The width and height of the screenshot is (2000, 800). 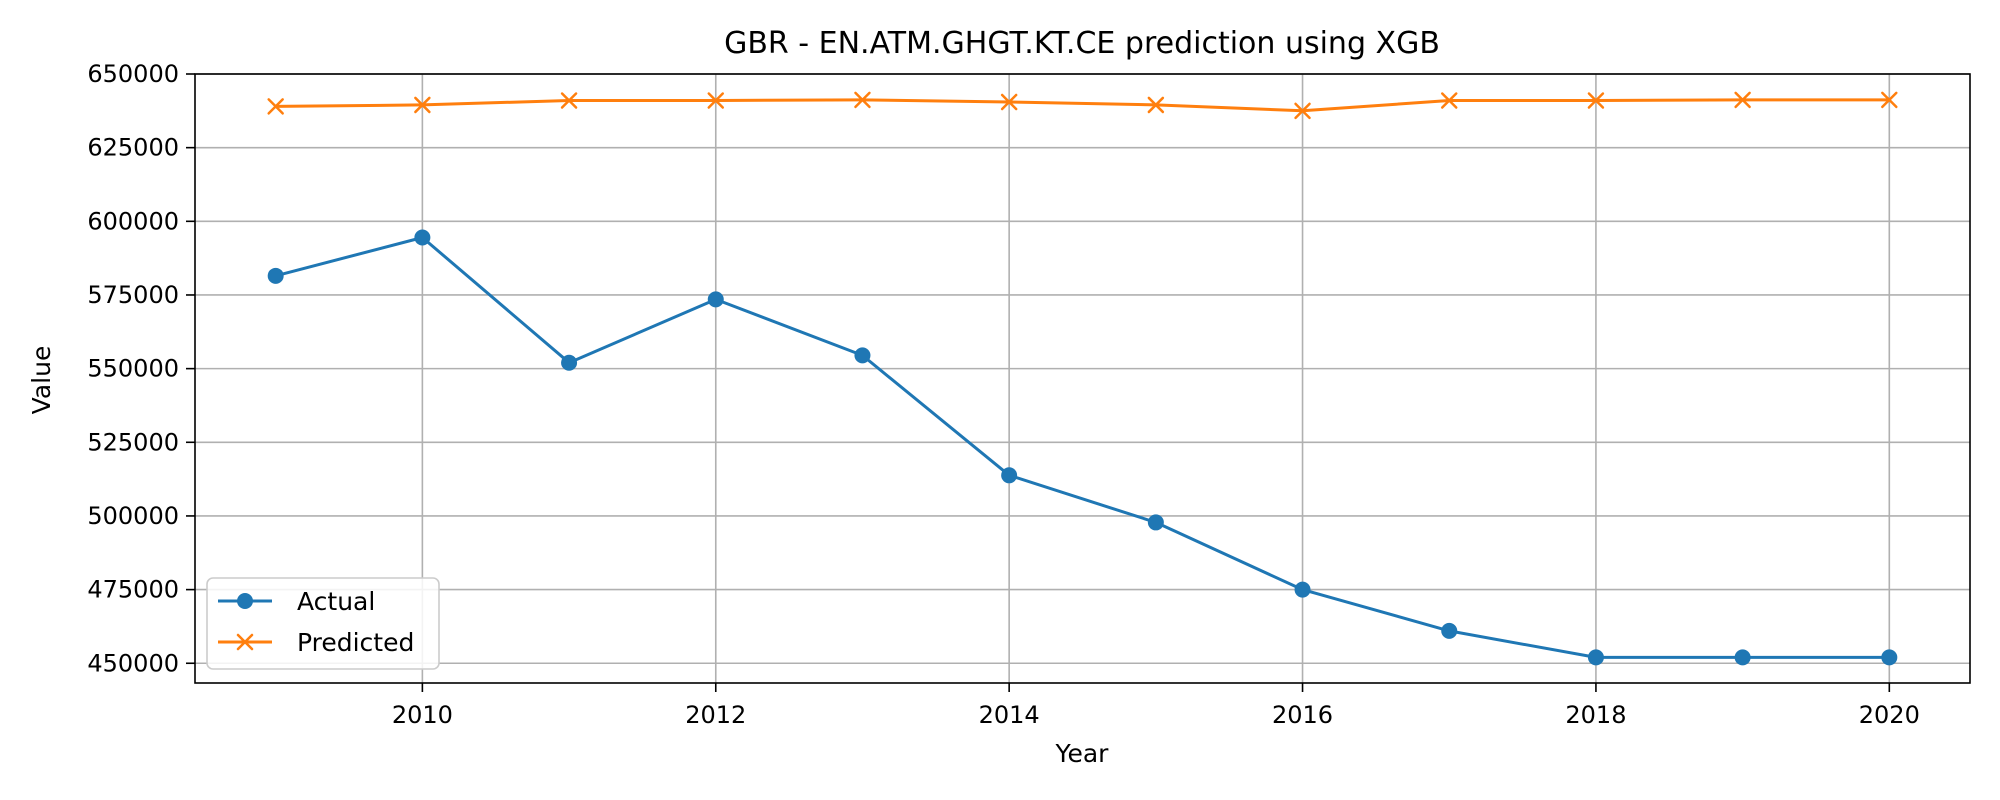 What do you see at coordinates (1595, 715) in the screenshot?
I see `x-tick-label: 2018` at bounding box center [1595, 715].